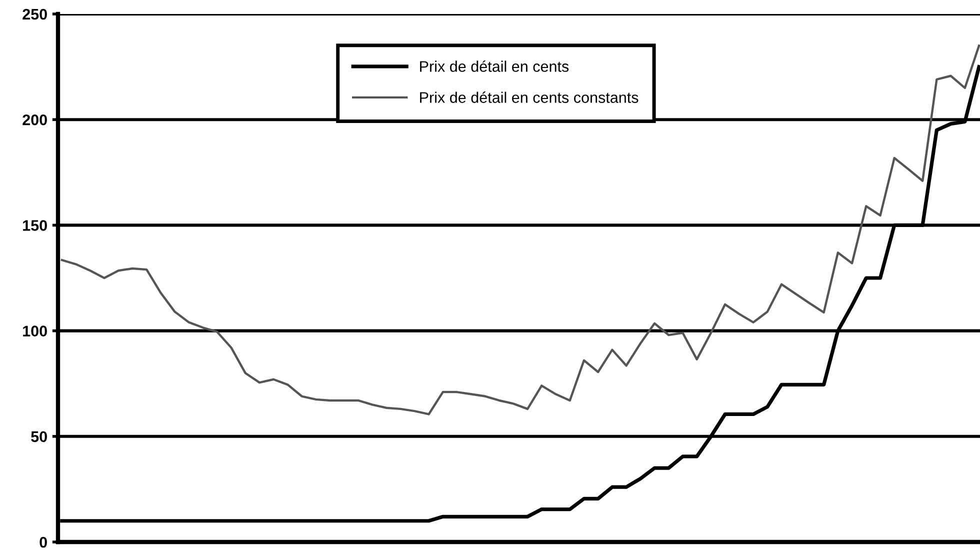 The height and width of the screenshot is (552, 980). I want to click on y-tick-label: 250, so click(34, 14).